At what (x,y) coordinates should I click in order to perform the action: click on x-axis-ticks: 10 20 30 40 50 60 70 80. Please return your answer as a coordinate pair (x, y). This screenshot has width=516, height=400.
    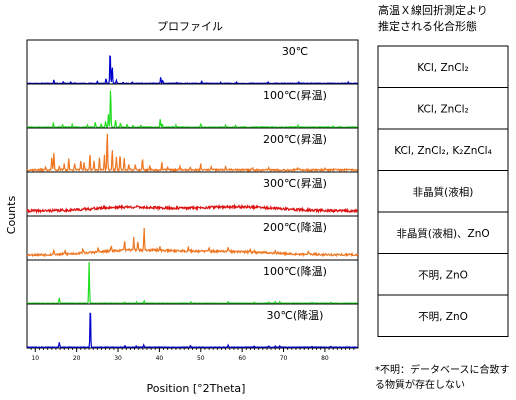
    Looking at the image, I should click on (192, 355).